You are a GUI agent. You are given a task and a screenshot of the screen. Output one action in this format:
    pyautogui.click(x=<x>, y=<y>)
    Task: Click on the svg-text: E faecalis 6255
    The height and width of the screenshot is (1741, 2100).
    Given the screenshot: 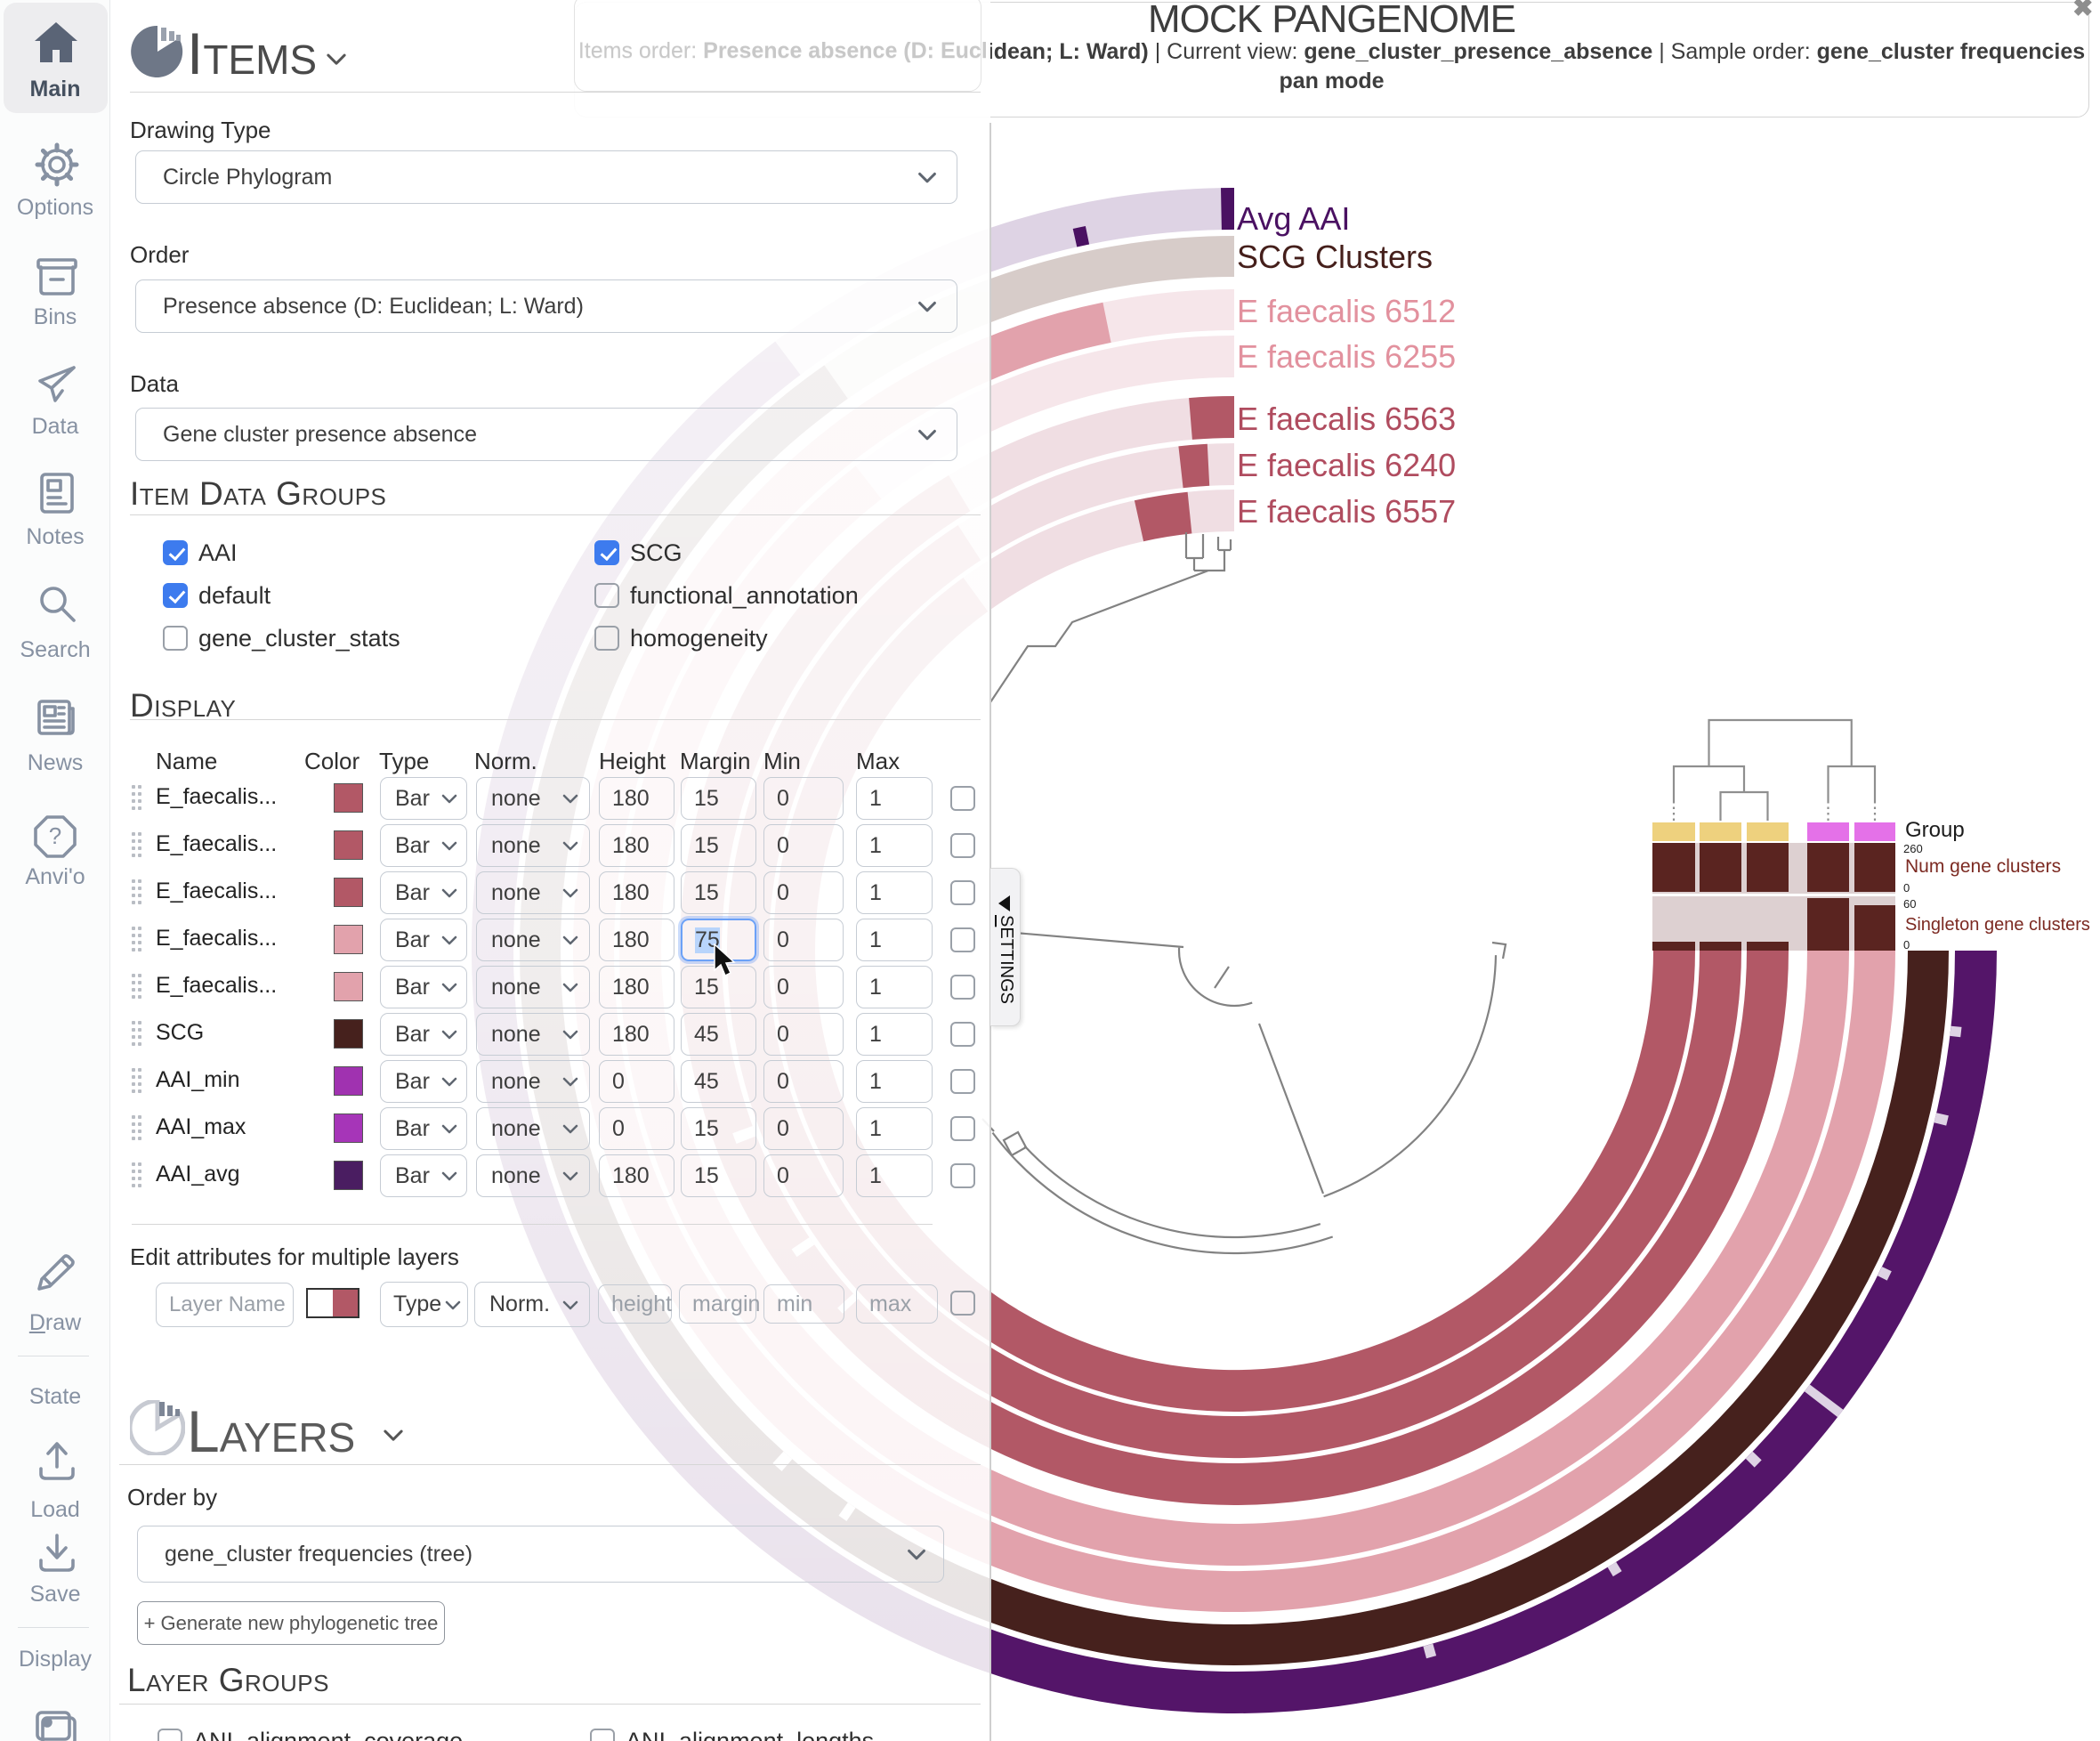 What is the action you would take?
    pyautogui.click(x=1346, y=356)
    